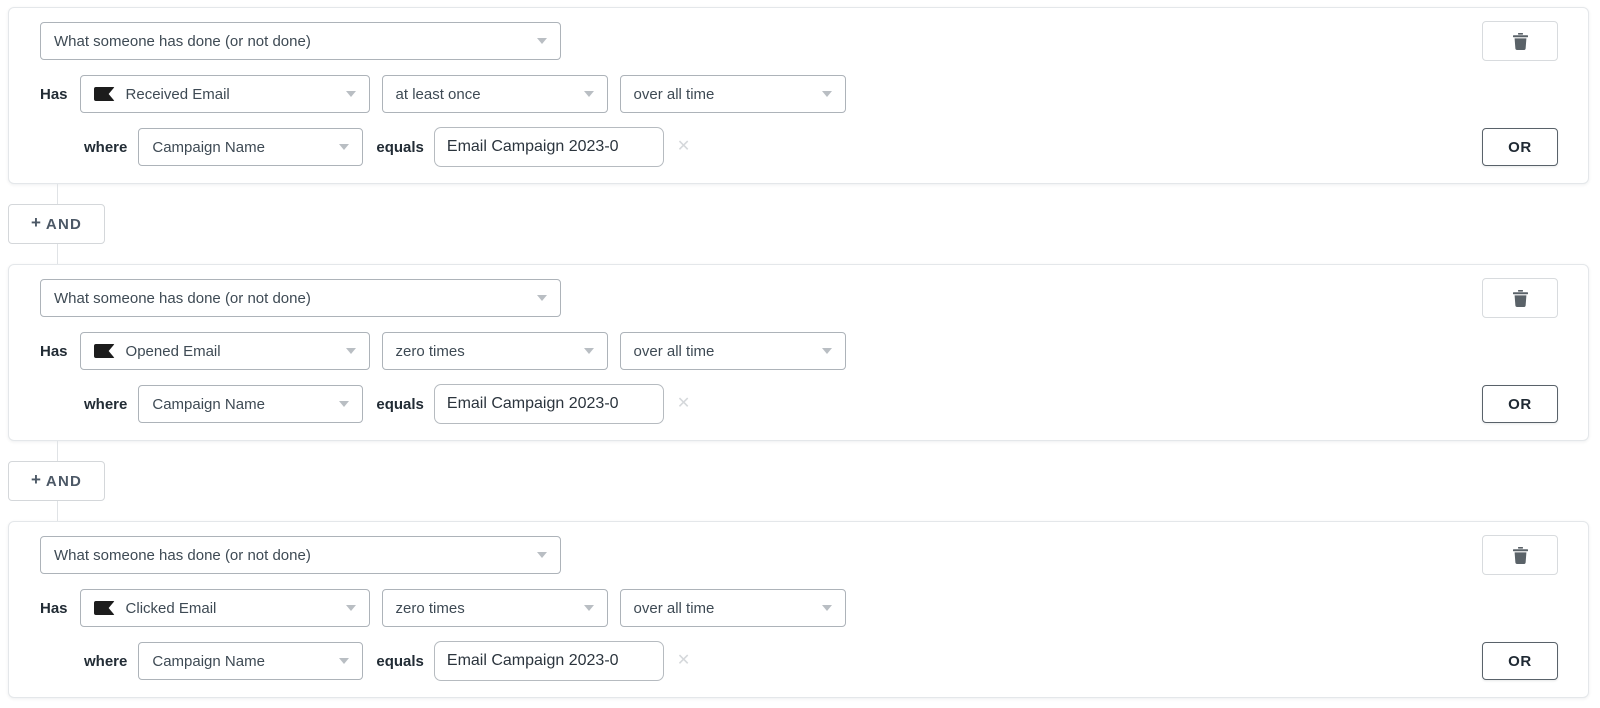  Describe the element at coordinates (171, 608) in the screenshot. I see `action-value: Clicked Email` at that location.